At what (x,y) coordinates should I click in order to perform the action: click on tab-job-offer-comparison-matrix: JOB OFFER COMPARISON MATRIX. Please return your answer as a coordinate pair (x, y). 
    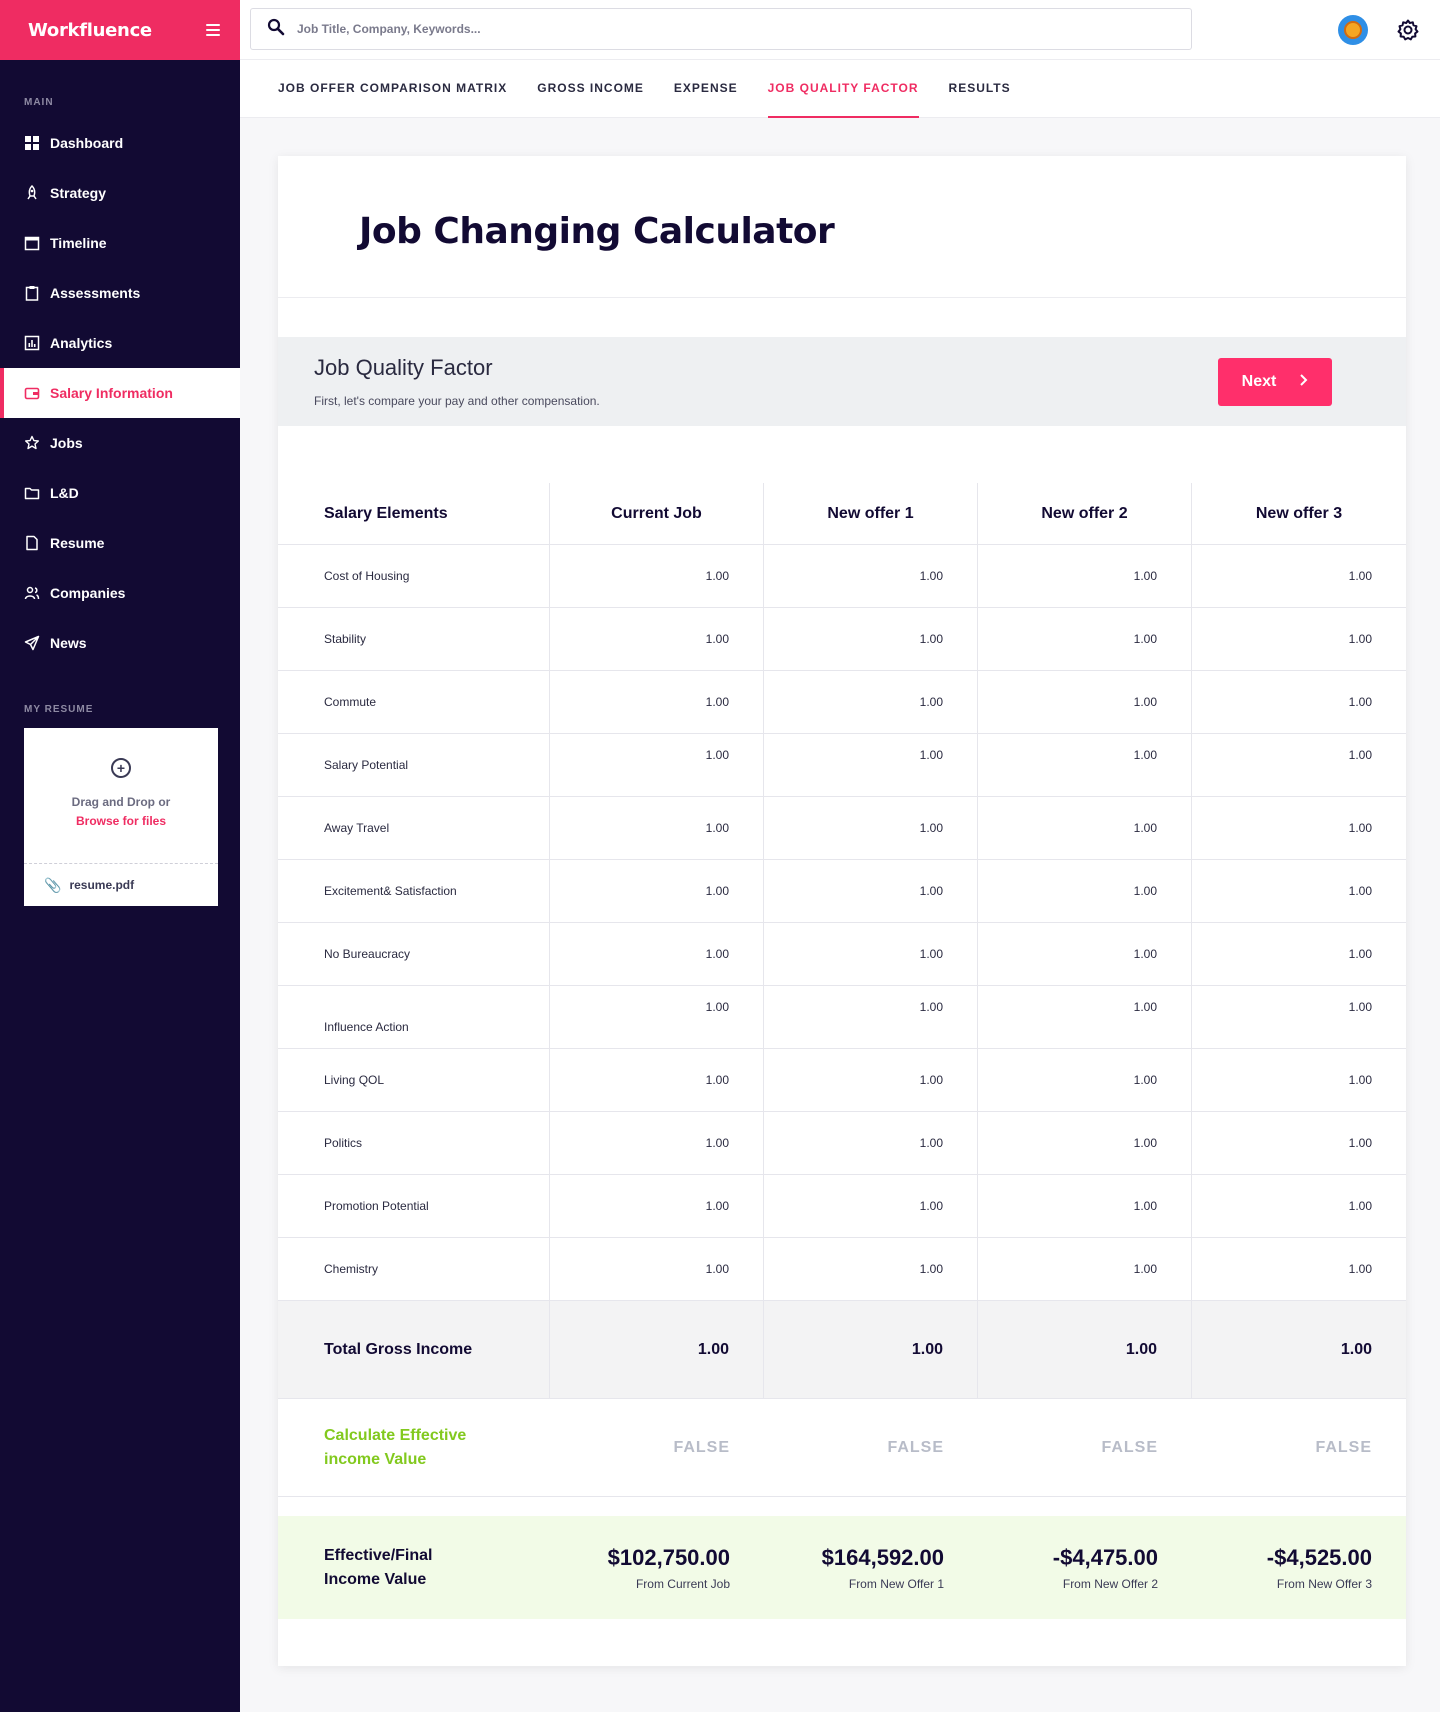
    Looking at the image, I should click on (393, 88).